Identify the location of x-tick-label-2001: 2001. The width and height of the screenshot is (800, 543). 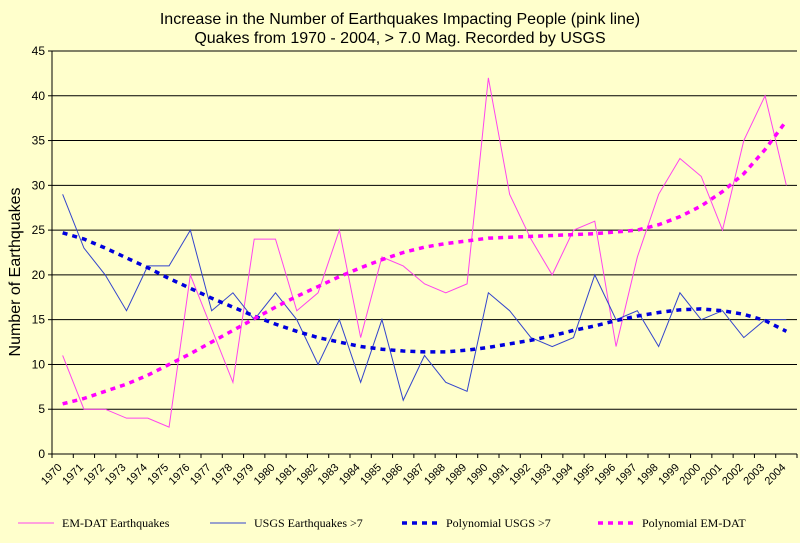
(712, 475).